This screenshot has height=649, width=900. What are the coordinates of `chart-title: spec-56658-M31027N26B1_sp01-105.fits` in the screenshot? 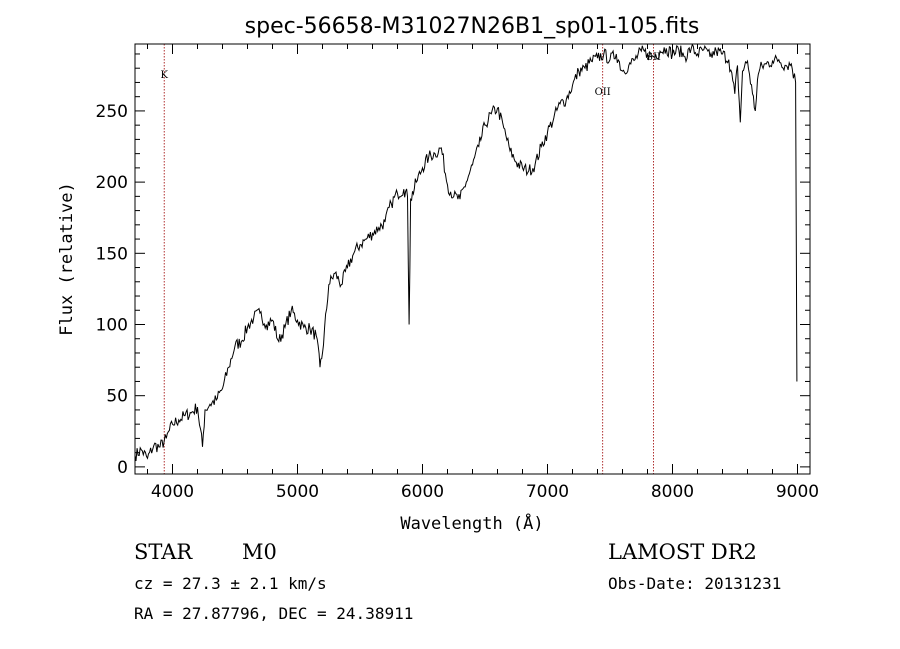 It's located at (472, 26).